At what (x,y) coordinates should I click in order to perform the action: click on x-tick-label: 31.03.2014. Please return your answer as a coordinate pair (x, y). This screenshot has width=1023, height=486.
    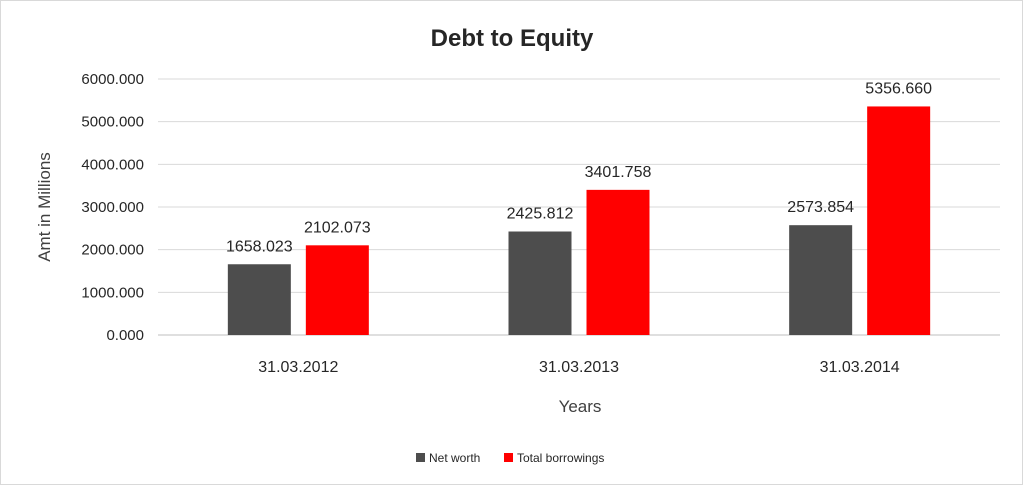
    Looking at the image, I should click on (860, 367).